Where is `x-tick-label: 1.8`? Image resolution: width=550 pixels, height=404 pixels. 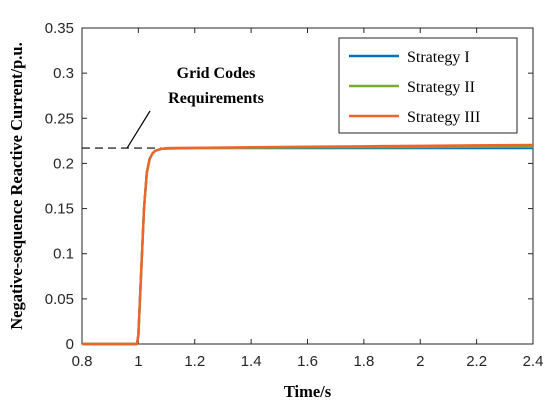 x-tick-label: 1.8 is located at coordinates (363, 361).